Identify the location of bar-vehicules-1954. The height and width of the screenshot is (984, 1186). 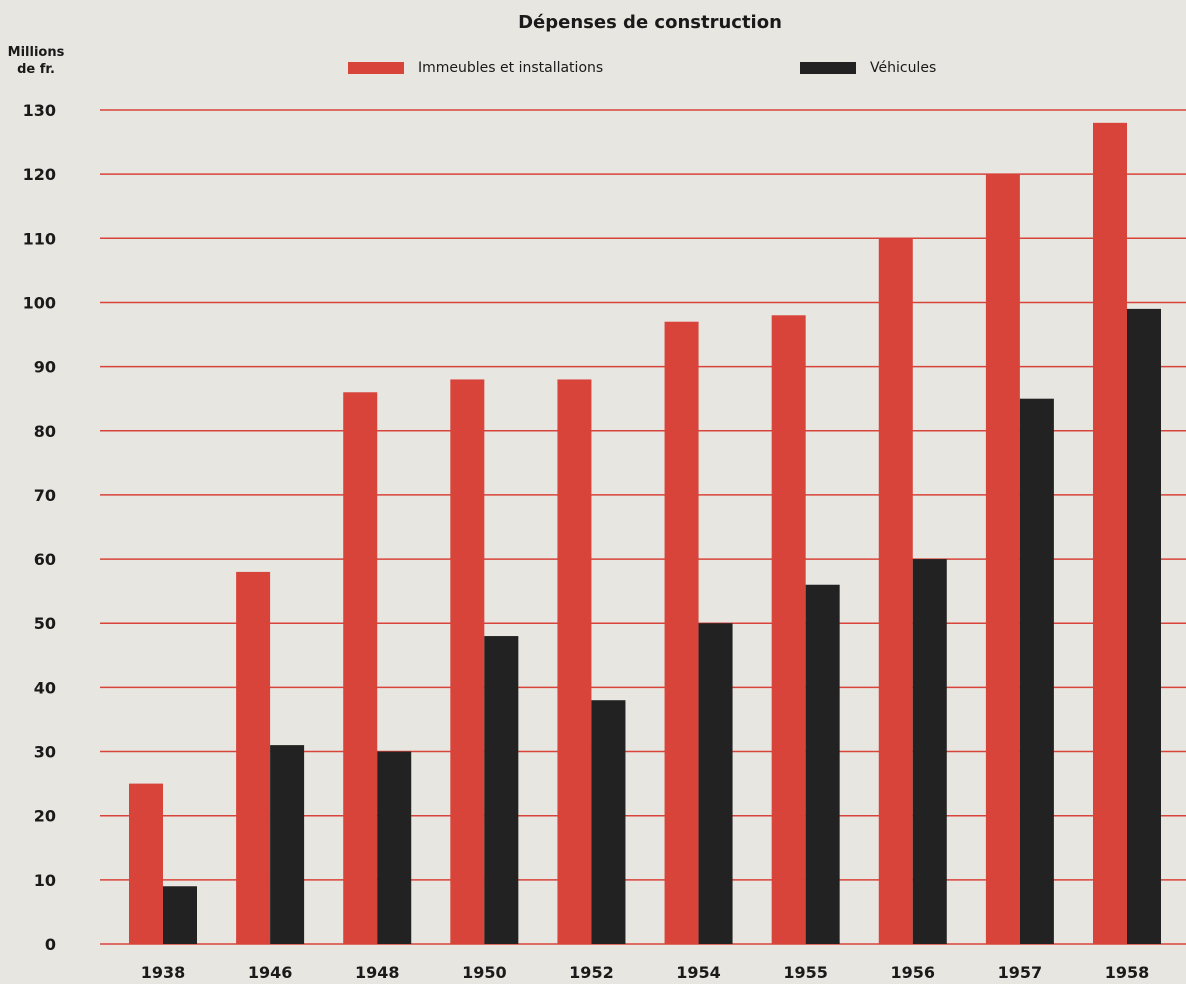
(715, 783).